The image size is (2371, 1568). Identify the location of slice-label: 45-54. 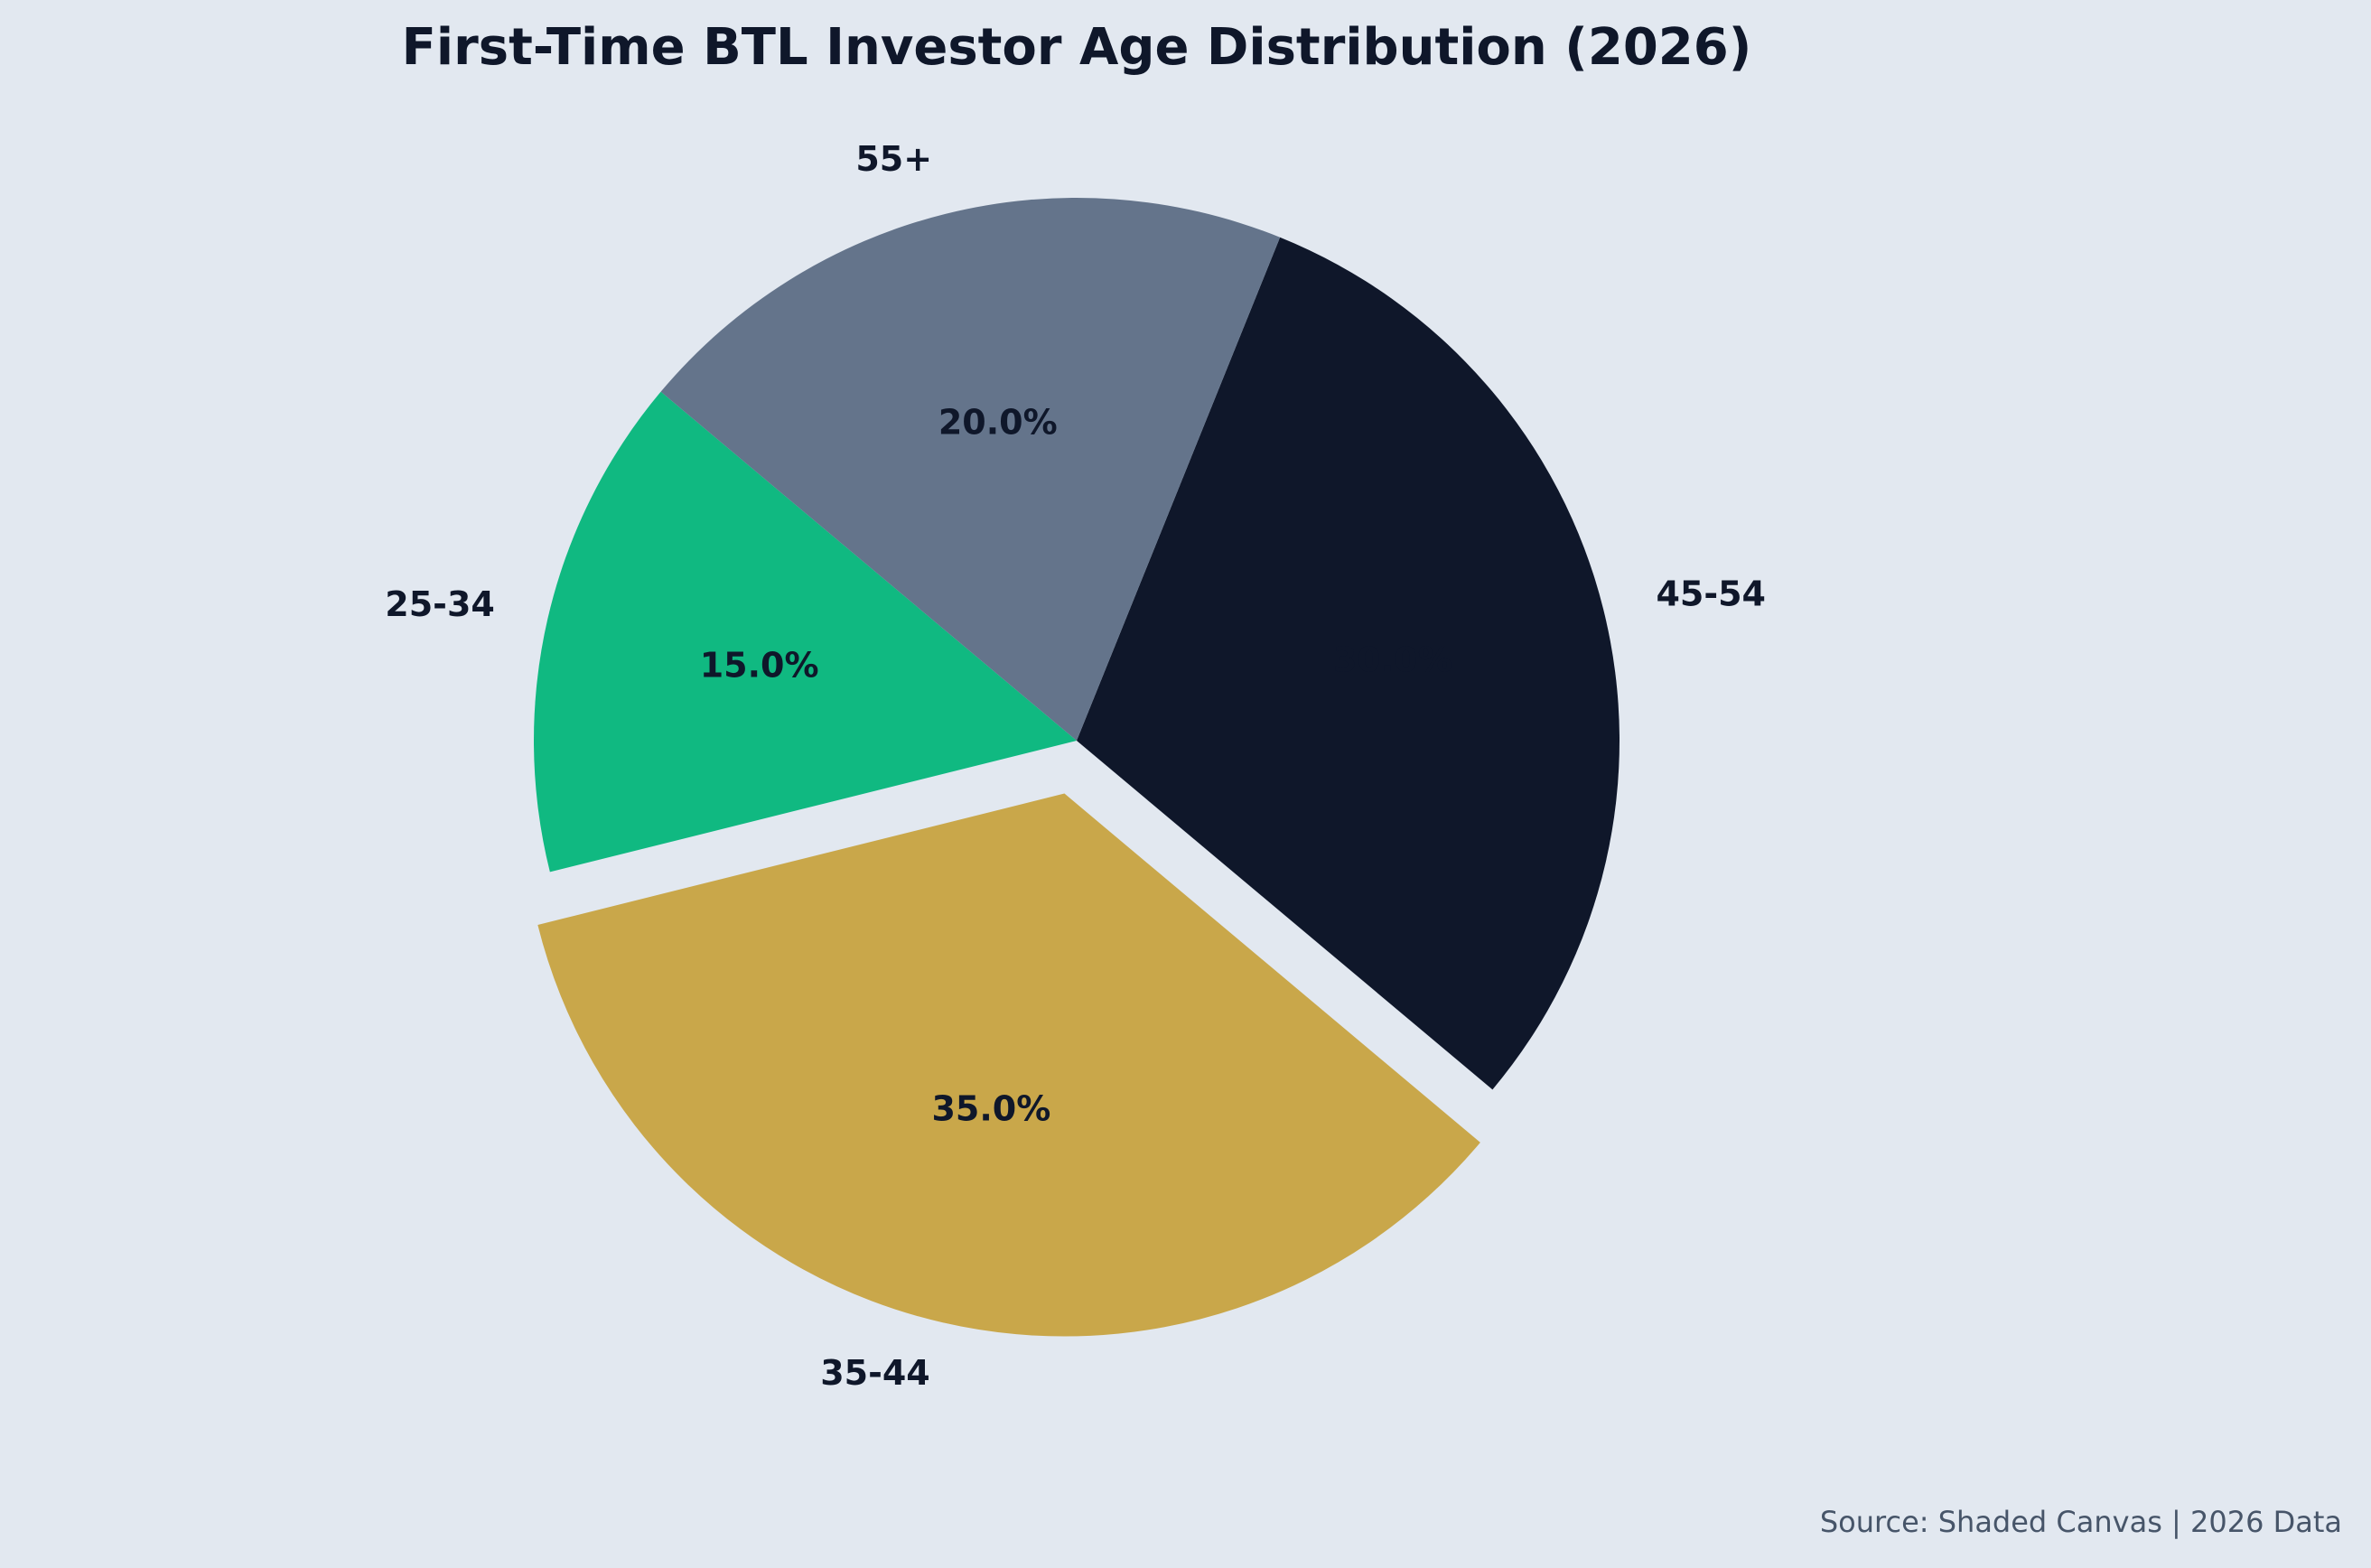
(1711, 594).